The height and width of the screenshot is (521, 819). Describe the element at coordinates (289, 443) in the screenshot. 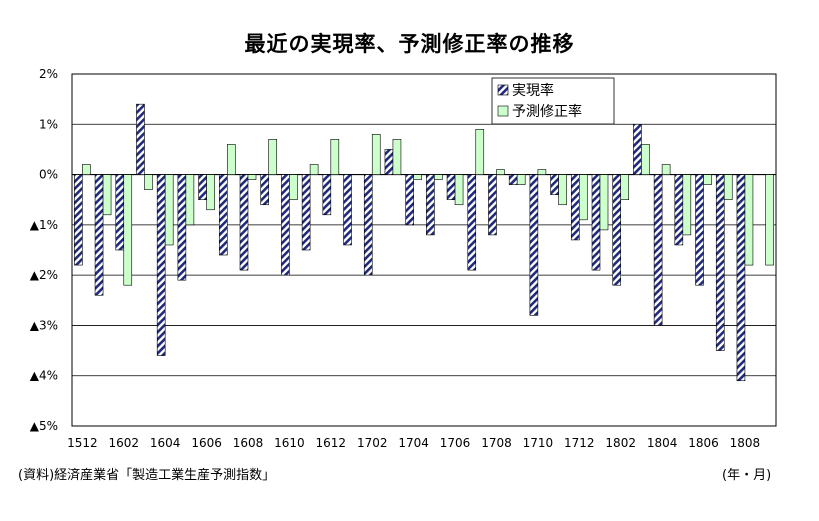

I see `x-tick-label: 1610` at that location.